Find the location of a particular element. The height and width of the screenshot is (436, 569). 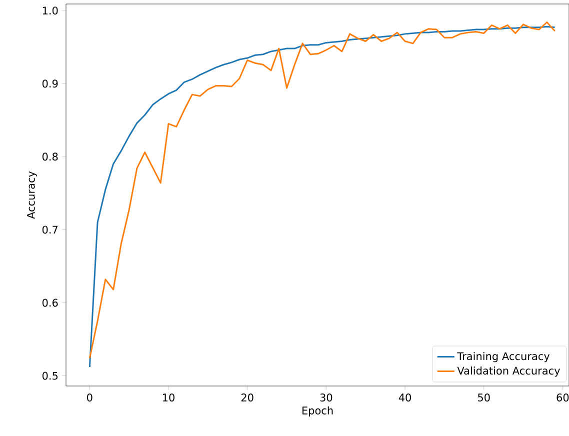

x-tick-label: 10 is located at coordinates (168, 398).